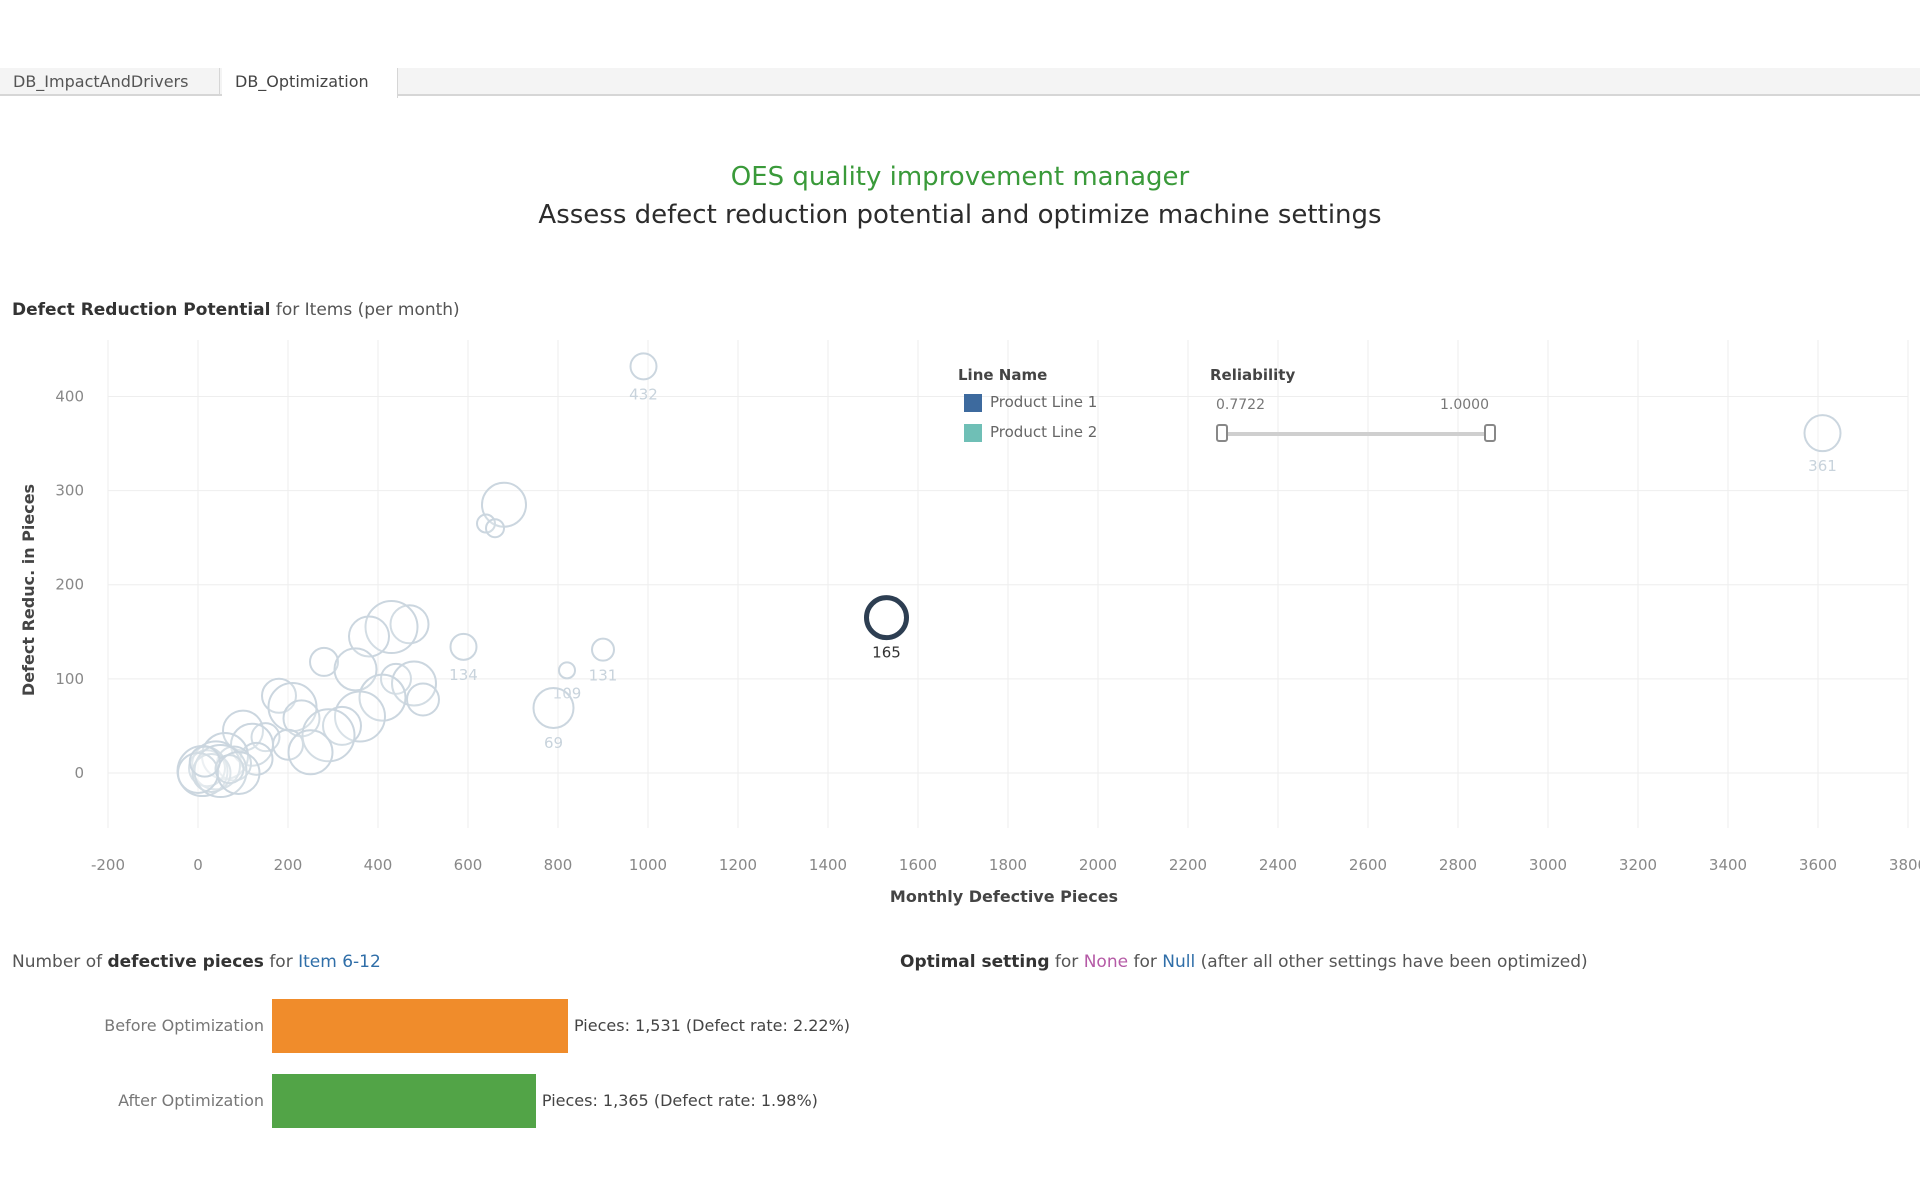 Image resolution: width=1920 pixels, height=1200 pixels. What do you see at coordinates (828, 865) in the screenshot?
I see `x-tick-label: 1400` at bounding box center [828, 865].